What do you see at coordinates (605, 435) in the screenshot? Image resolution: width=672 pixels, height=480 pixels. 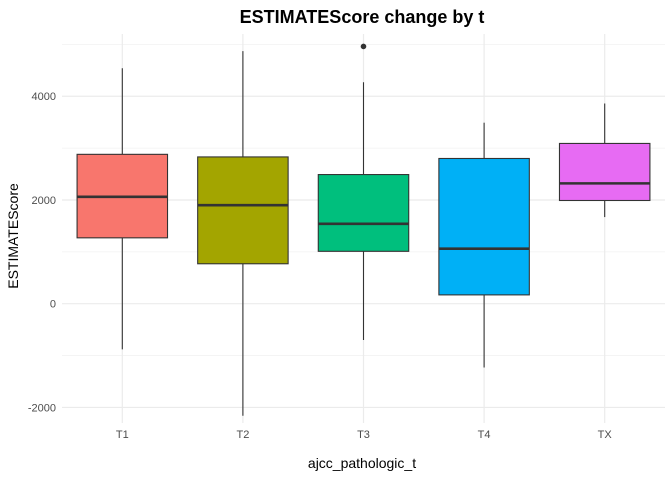 I see `x-tick-label: TX` at bounding box center [605, 435].